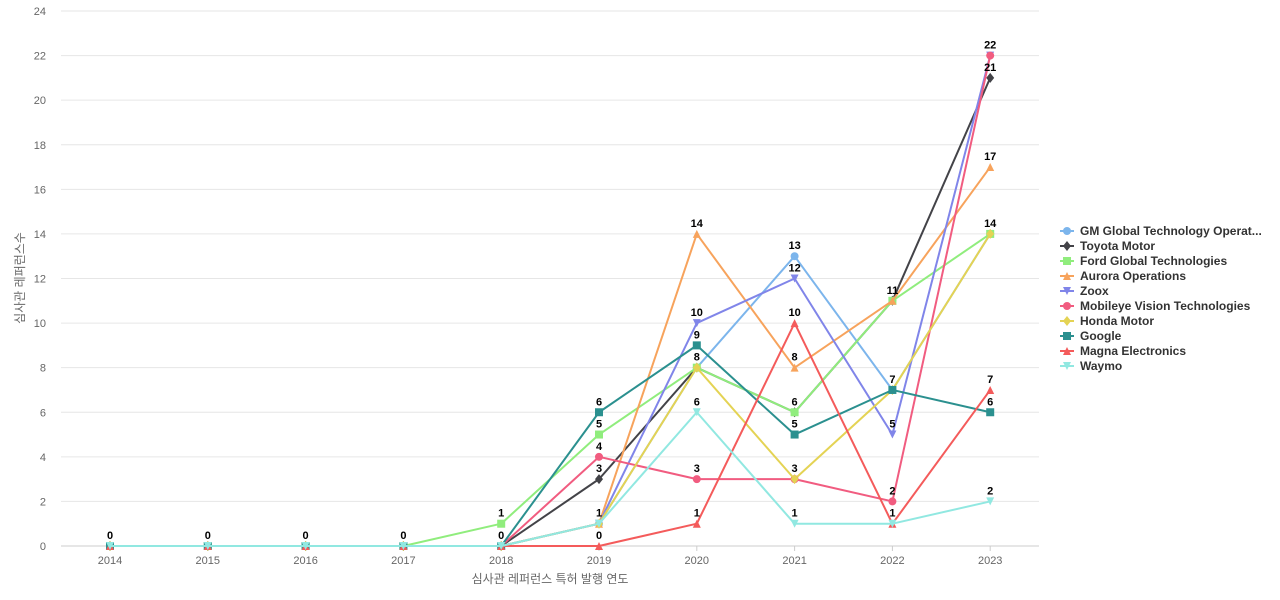  Describe the element at coordinates (1094, 291) in the screenshot. I see `legend-label: Zoox` at that location.